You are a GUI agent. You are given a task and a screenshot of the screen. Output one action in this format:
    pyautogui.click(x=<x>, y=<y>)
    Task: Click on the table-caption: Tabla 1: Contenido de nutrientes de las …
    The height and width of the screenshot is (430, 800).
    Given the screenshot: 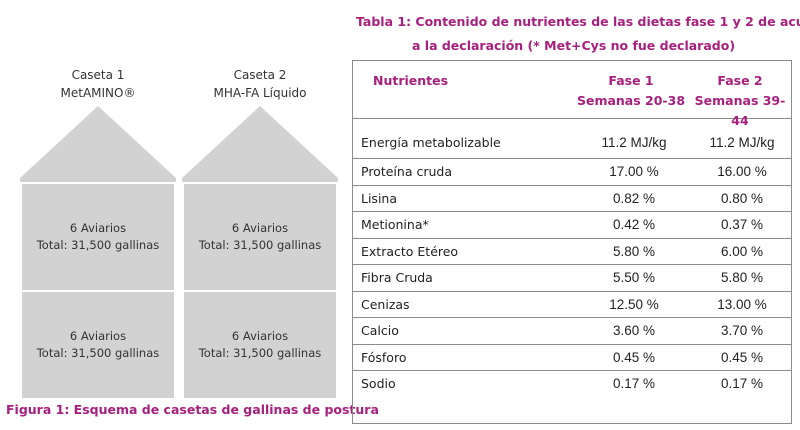 What is the action you would take?
    pyautogui.click(x=578, y=34)
    